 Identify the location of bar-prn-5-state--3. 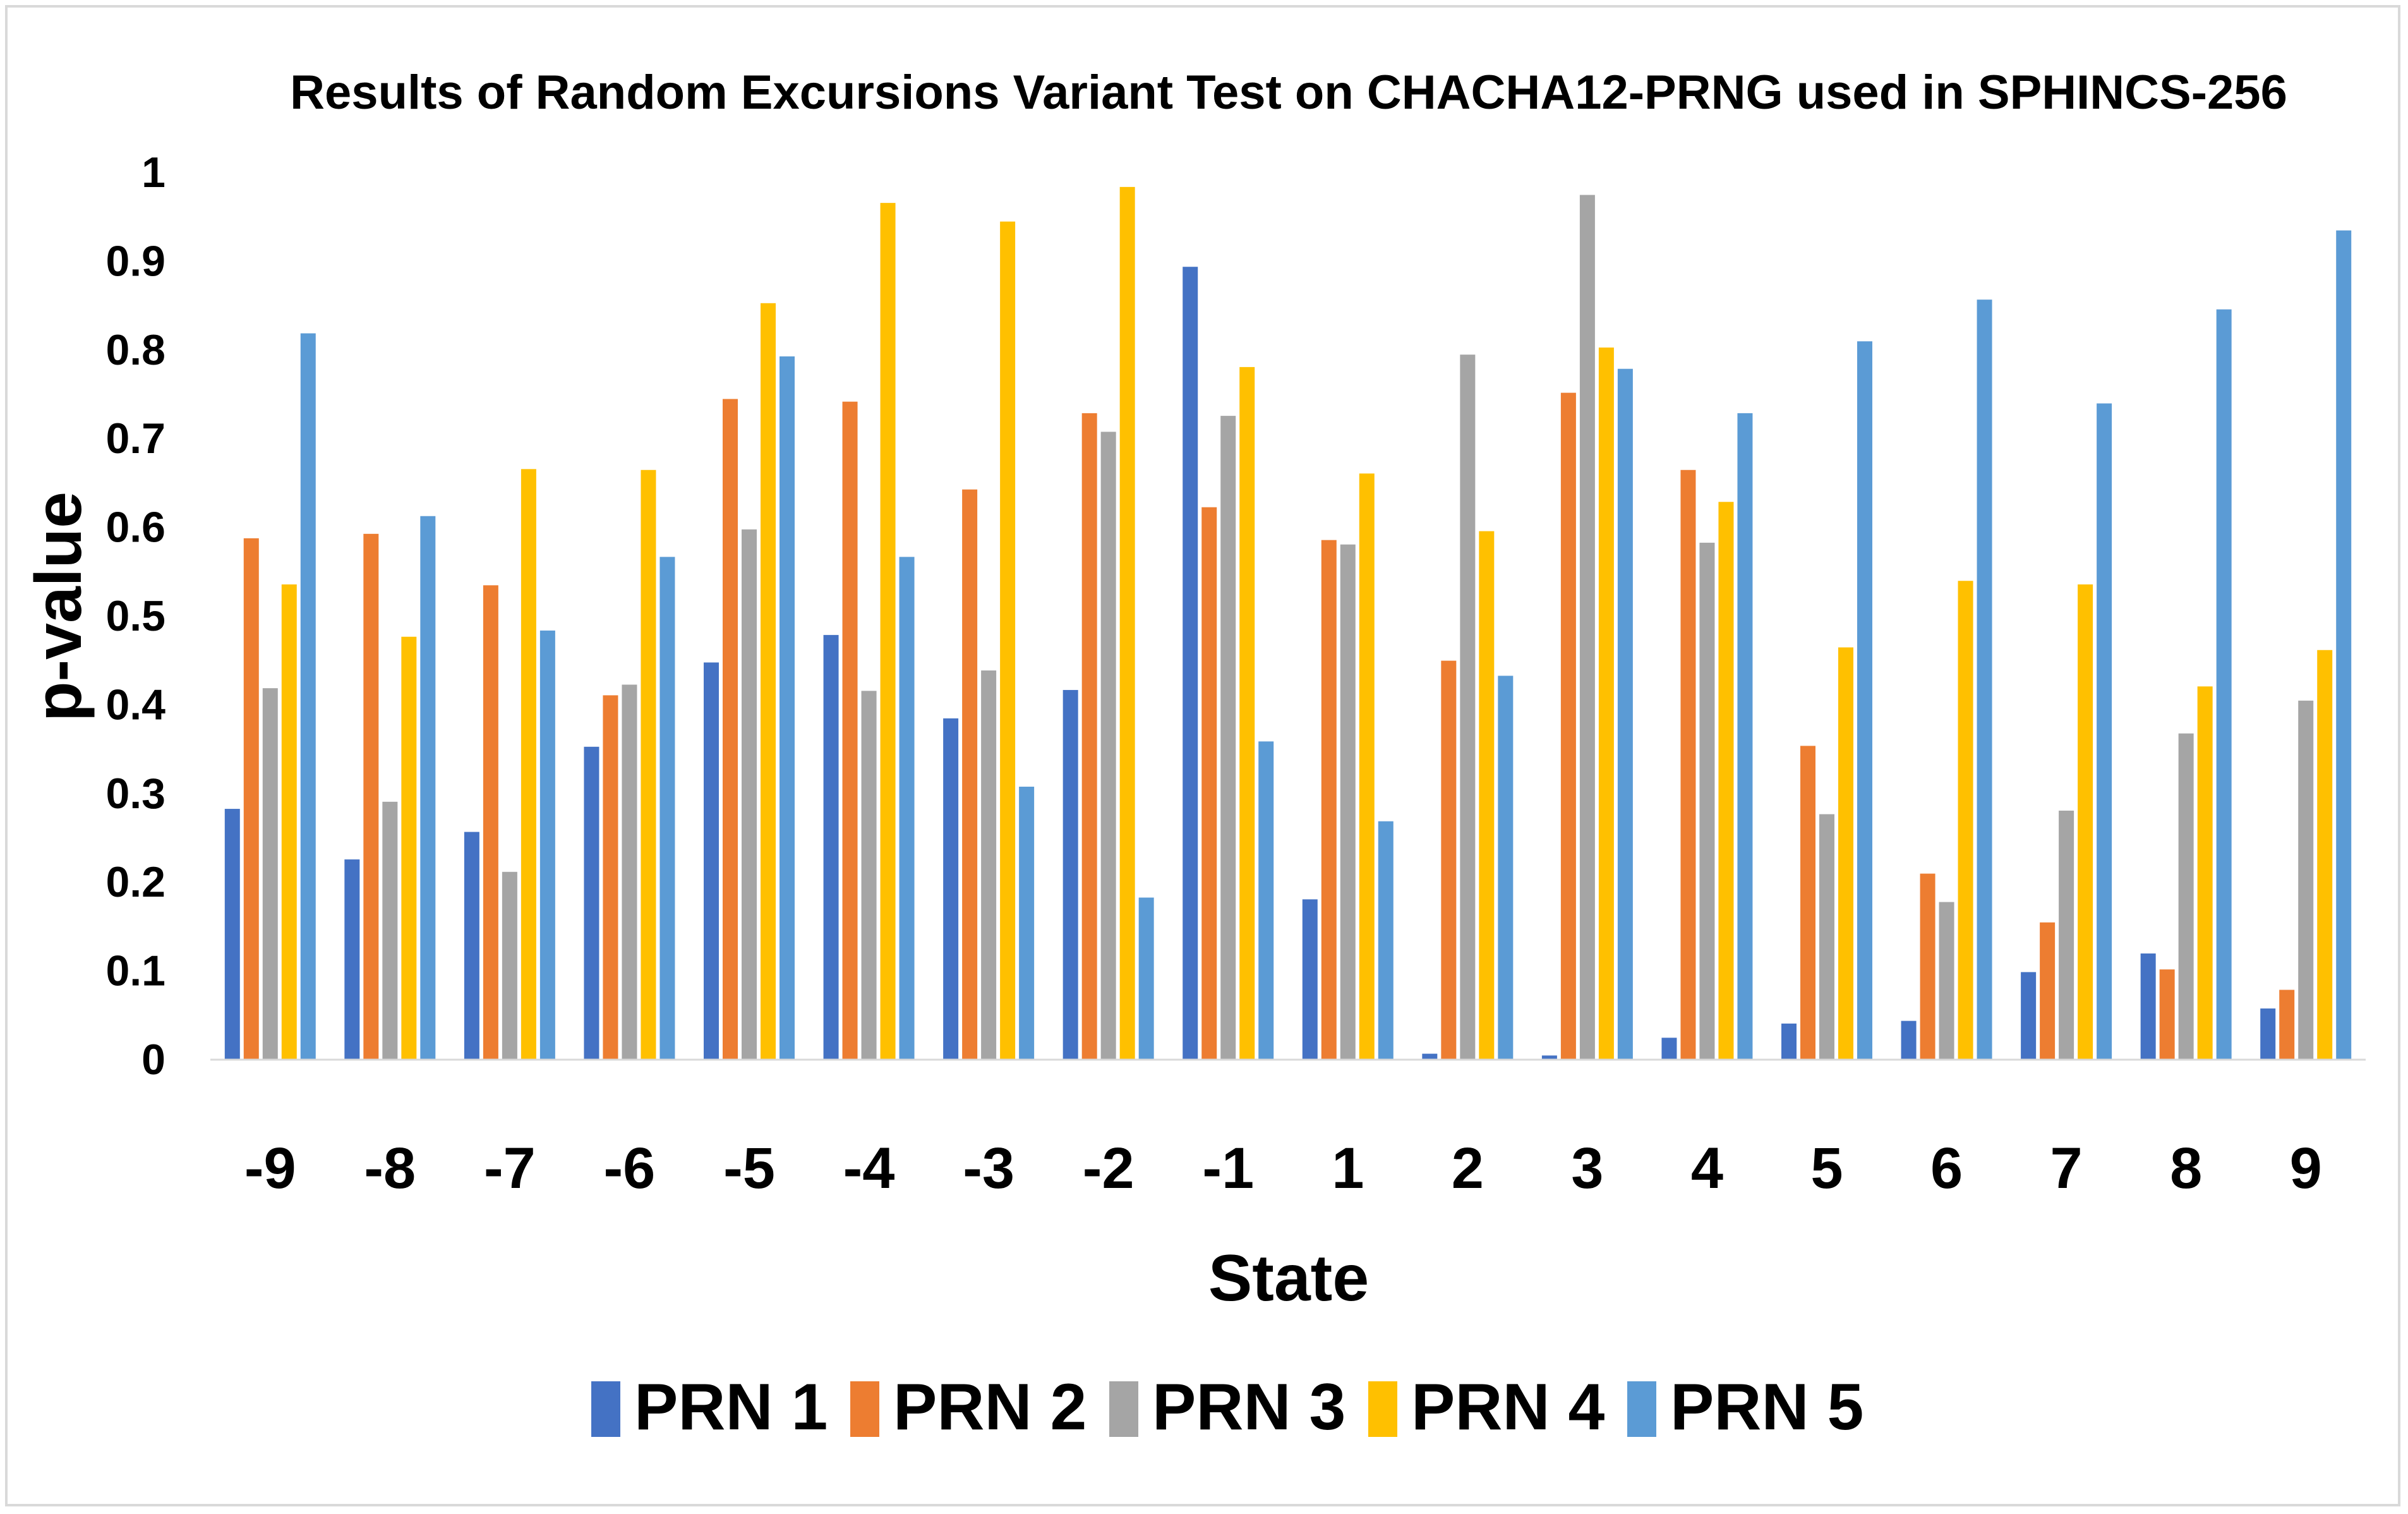
(1027, 923).